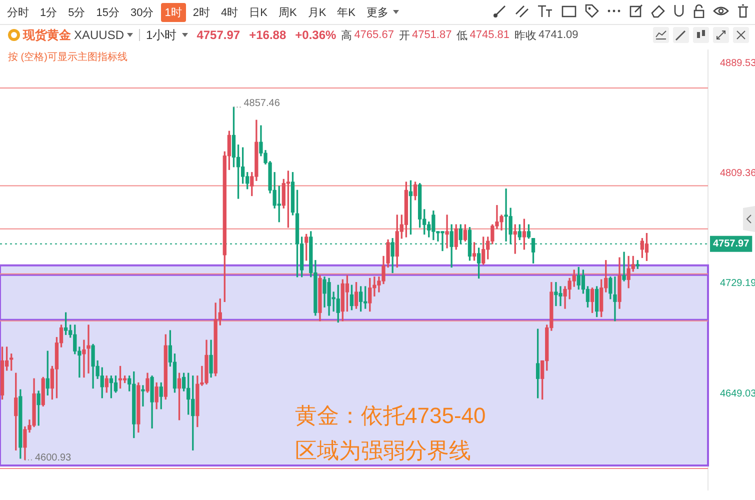 The width and height of the screenshot is (755, 500). What do you see at coordinates (546, 35) in the screenshot?
I see `text: 昨收 4741.09` at bounding box center [546, 35].